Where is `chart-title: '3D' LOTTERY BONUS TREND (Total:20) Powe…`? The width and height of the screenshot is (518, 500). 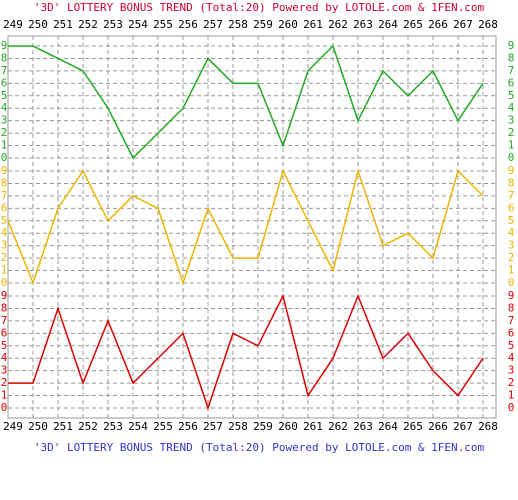
chart-title: '3D' LOTTERY BONUS TREND (Total:20) Powe… is located at coordinates (259, 7).